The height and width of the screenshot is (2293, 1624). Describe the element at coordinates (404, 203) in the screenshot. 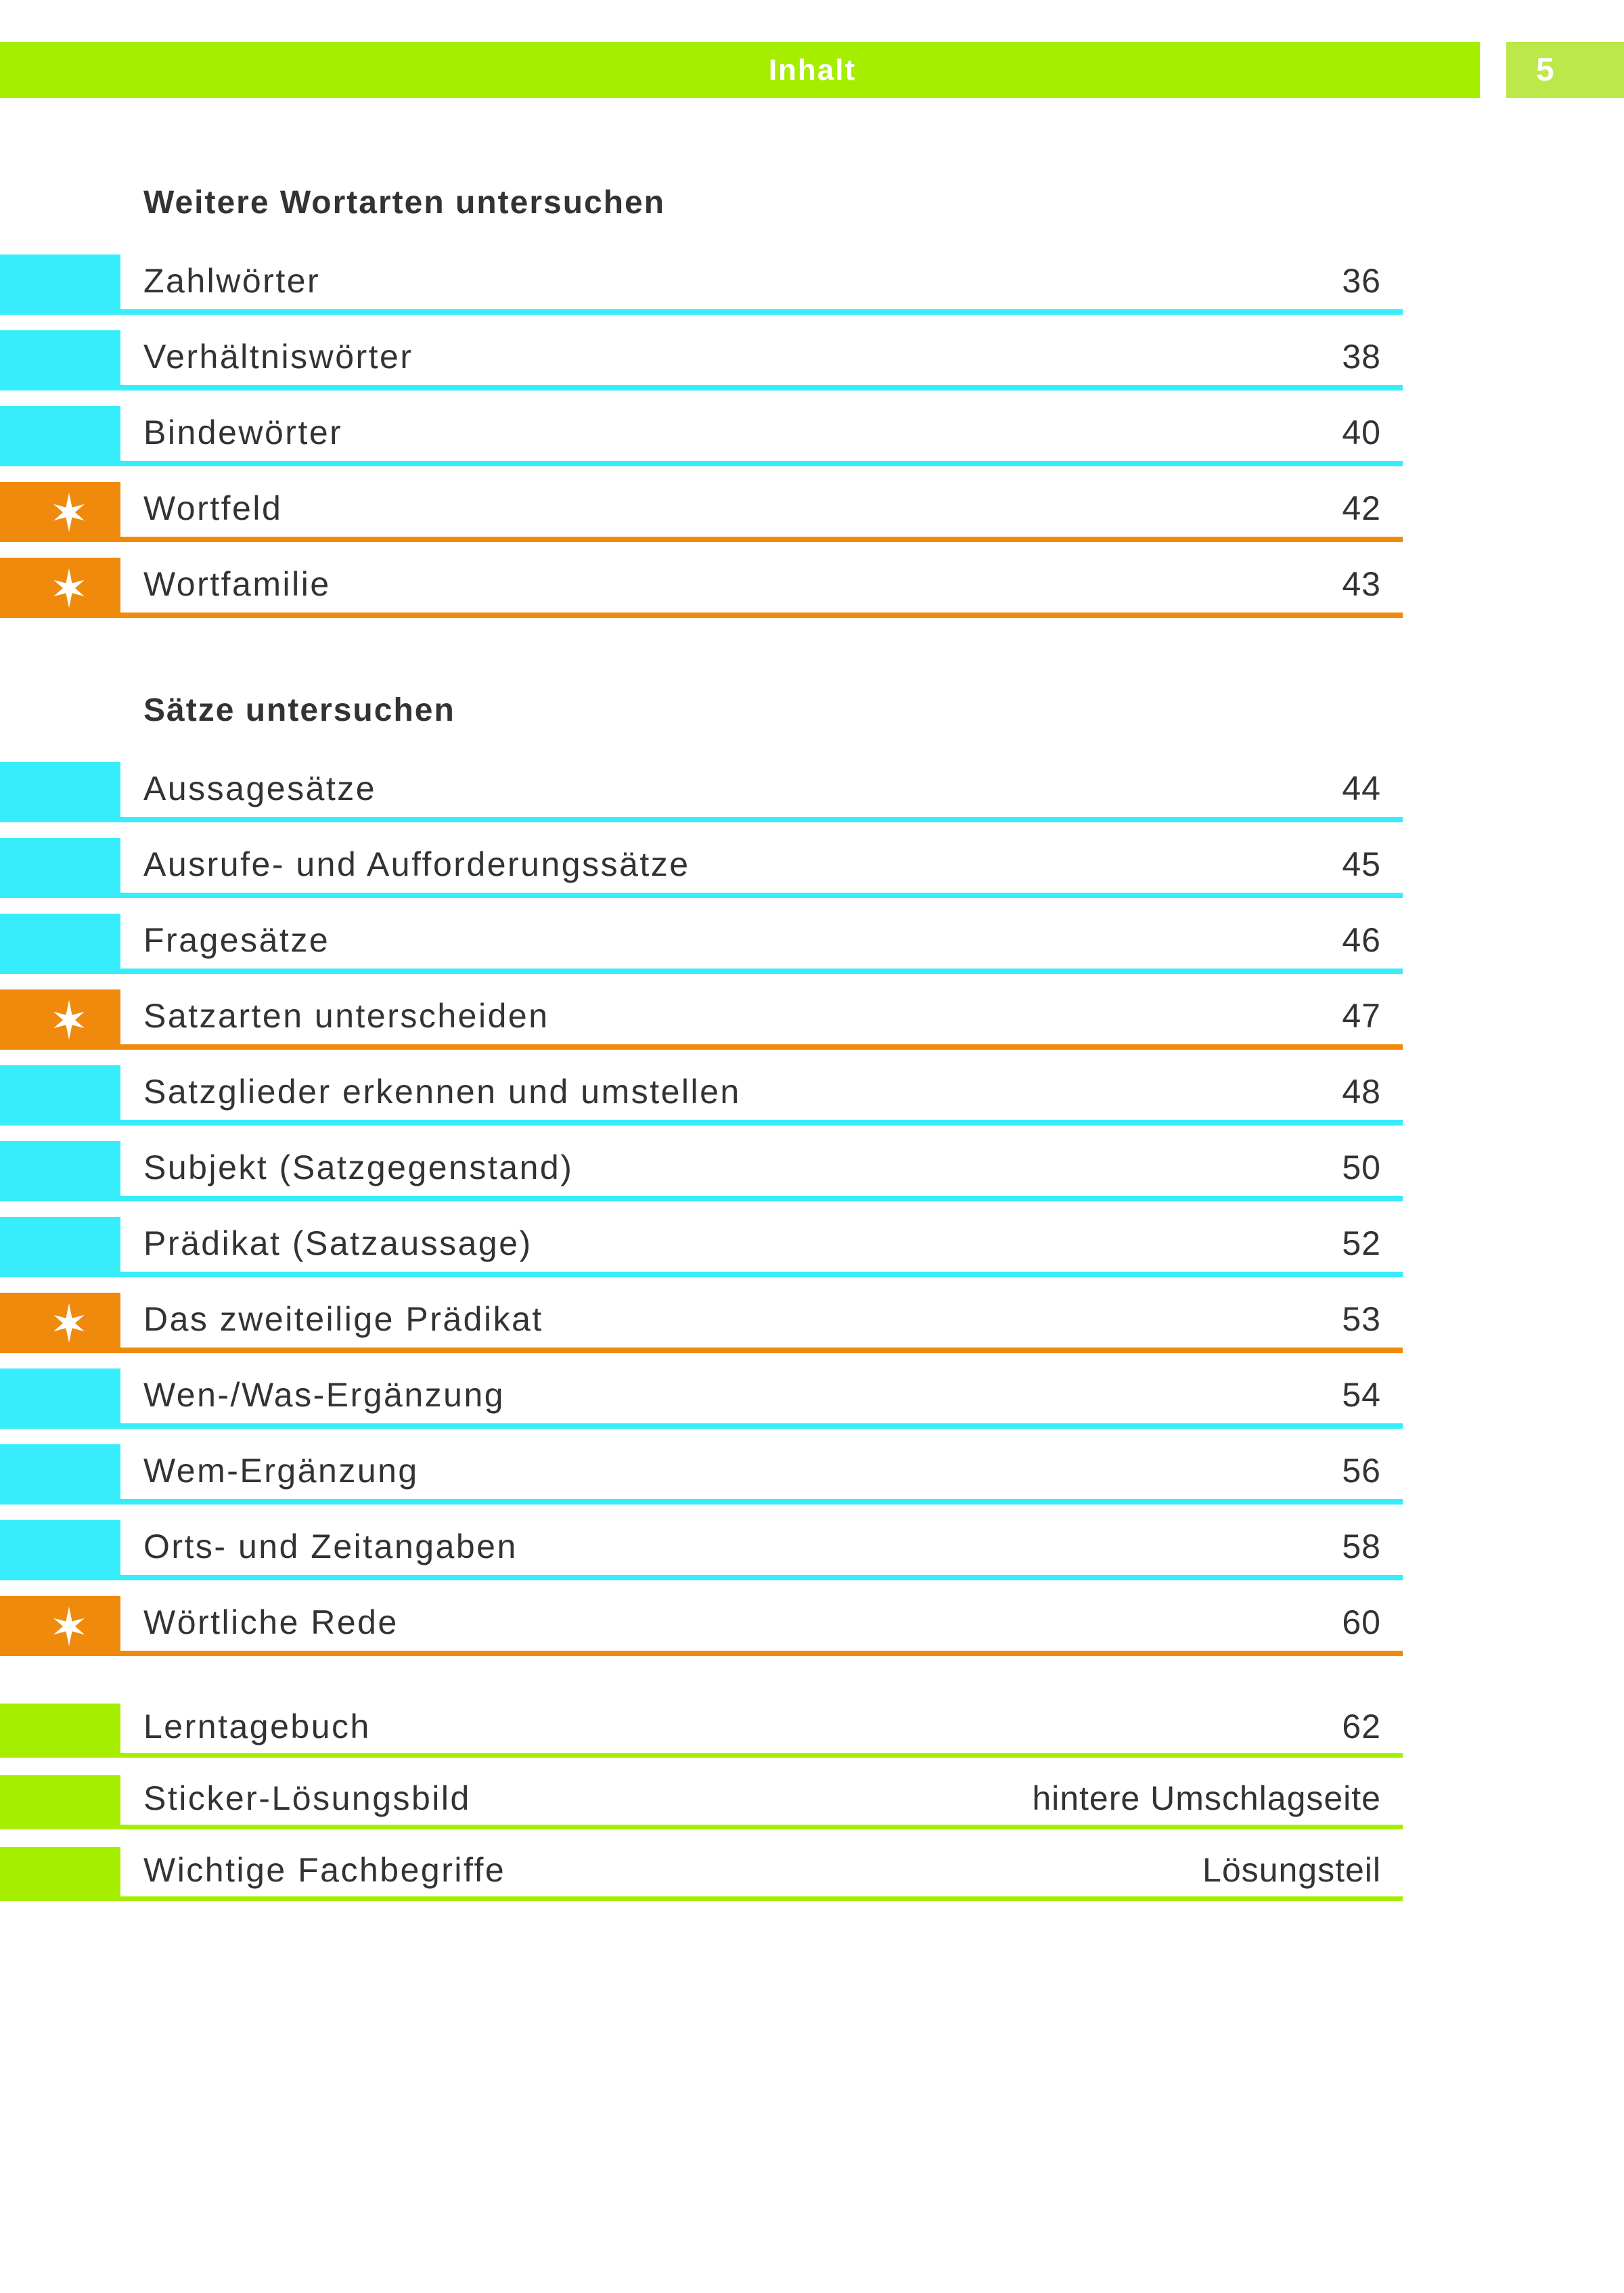

I see `section-heading: Weitere Wortarten untersuchen` at that location.